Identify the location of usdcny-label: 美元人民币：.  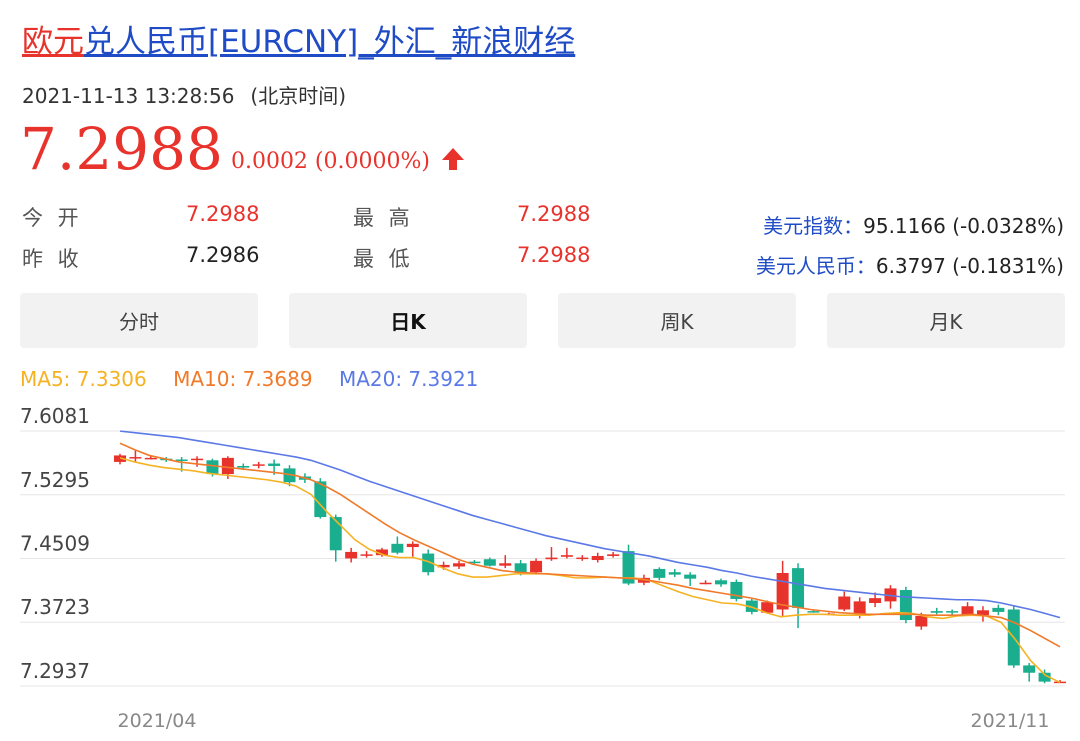
(815, 266).